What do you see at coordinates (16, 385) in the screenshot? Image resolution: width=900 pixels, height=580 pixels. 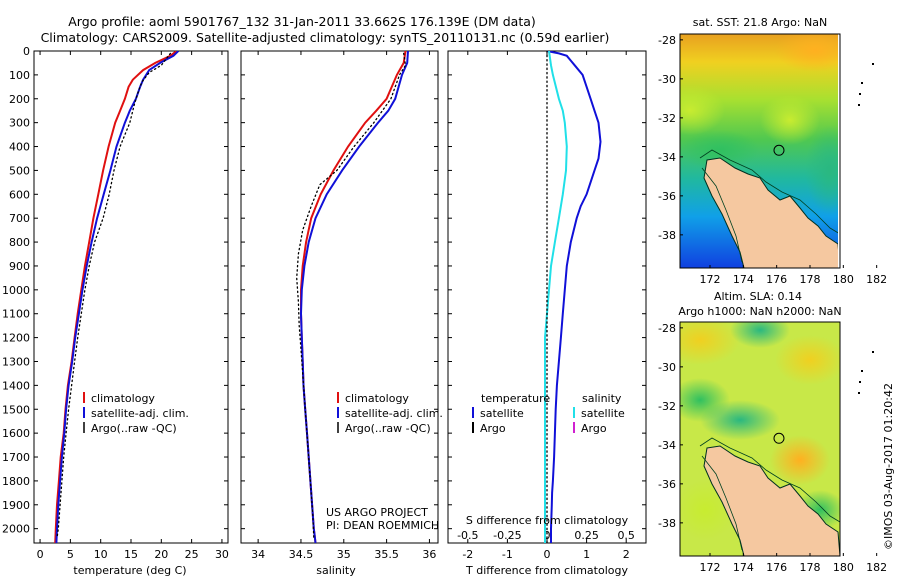 I see `depth-tick-label: 1400` at bounding box center [16, 385].